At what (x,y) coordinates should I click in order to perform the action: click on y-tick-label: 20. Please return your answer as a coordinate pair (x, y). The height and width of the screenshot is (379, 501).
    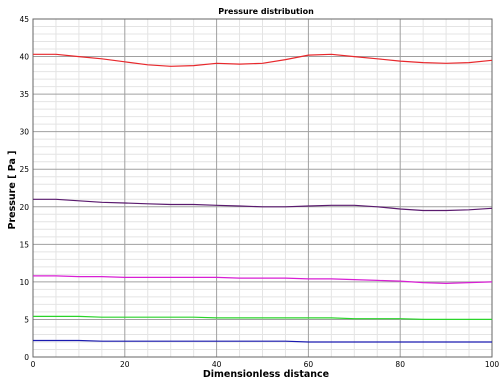
    Looking at the image, I should click on (24, 207).